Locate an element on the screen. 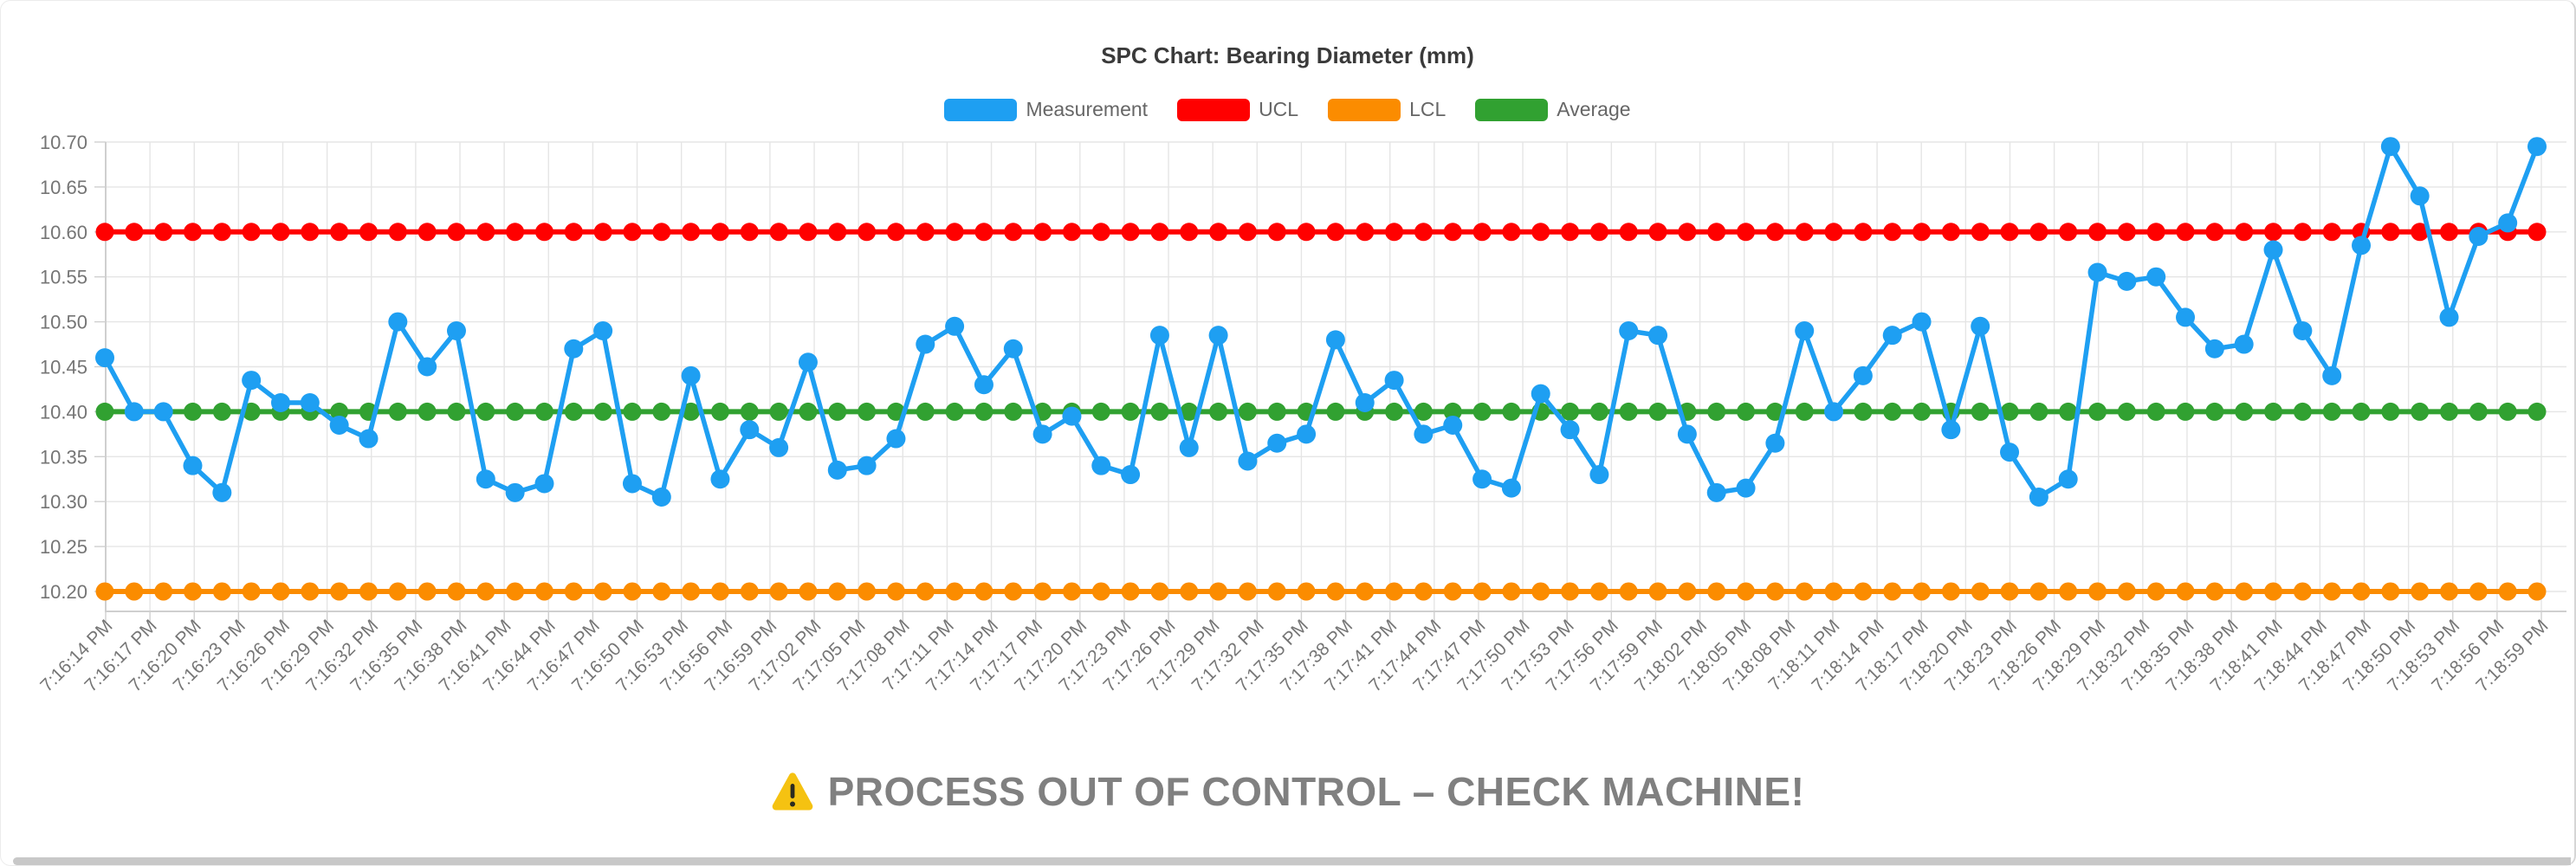 The image size is (2576, 866). legend-item-lcl: LCL is located at coordinates (1387, 109).